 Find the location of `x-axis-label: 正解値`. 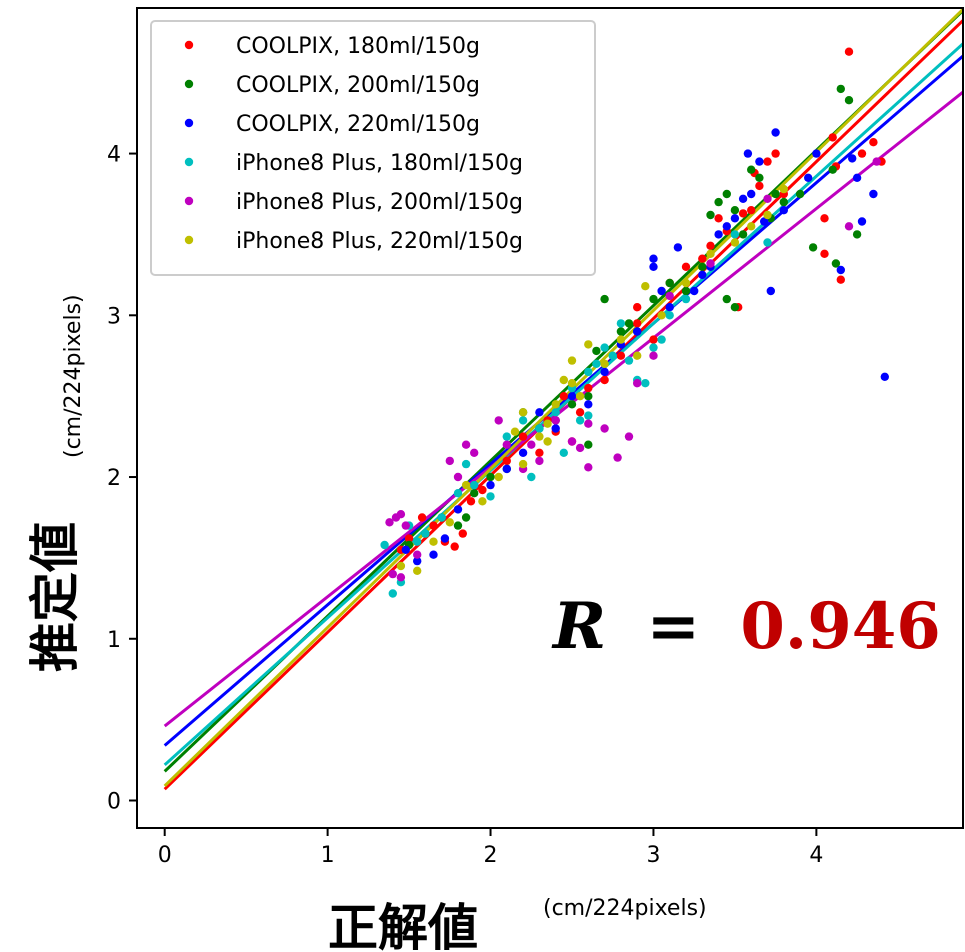

x-axis-label: 正解値 is located at coordinates (403, 925).